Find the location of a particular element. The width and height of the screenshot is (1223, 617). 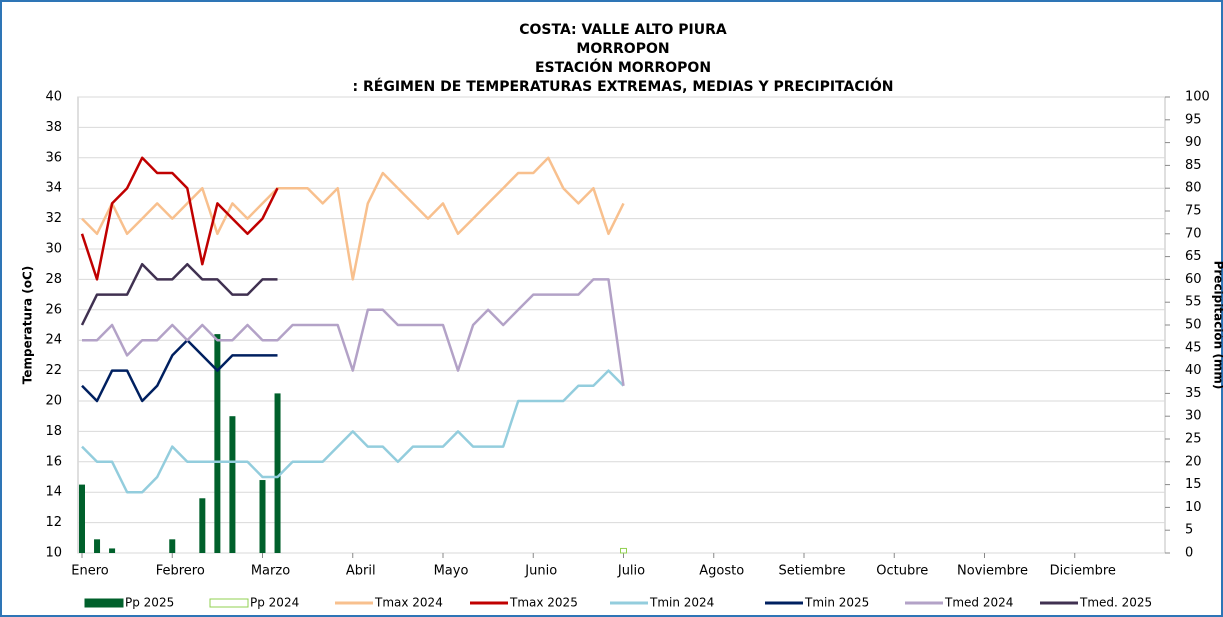

y2-tick-label: 80 is located at coordinates (1193, 188).